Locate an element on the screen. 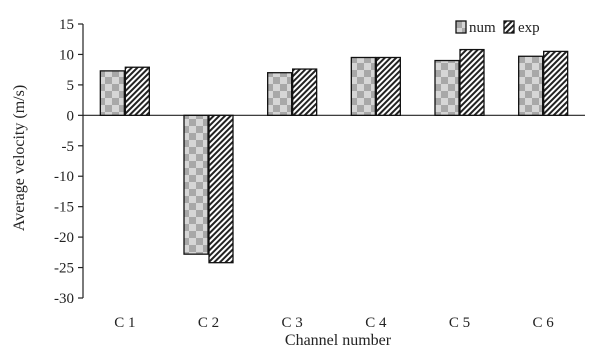 The image size is (600, 350). x-tick-label: C 4 is located at coordinates (376, 323).